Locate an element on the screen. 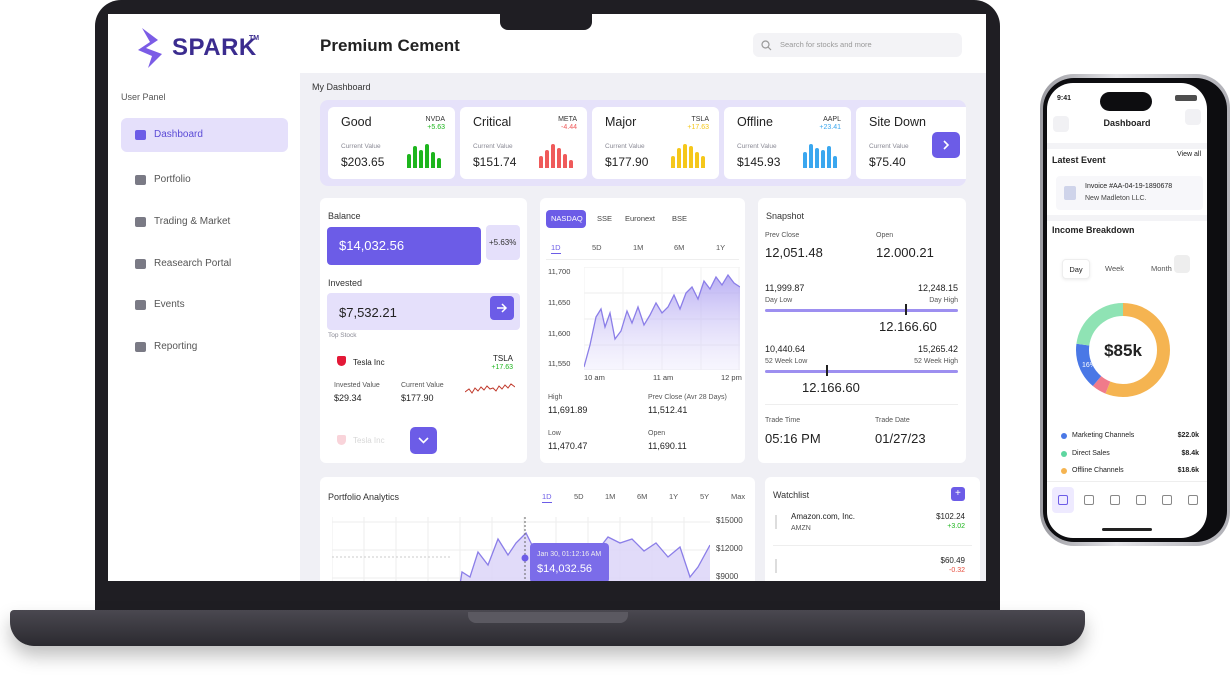 The image size is (1230, 678). tab-bar-border is located at coordinates (1127, 481).